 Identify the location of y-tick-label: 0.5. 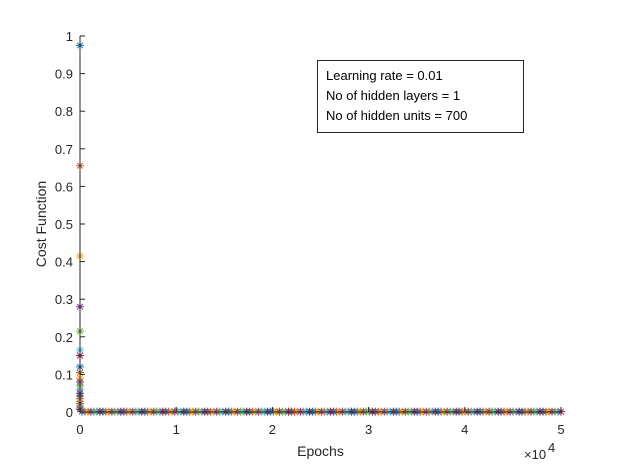
(64, 224).